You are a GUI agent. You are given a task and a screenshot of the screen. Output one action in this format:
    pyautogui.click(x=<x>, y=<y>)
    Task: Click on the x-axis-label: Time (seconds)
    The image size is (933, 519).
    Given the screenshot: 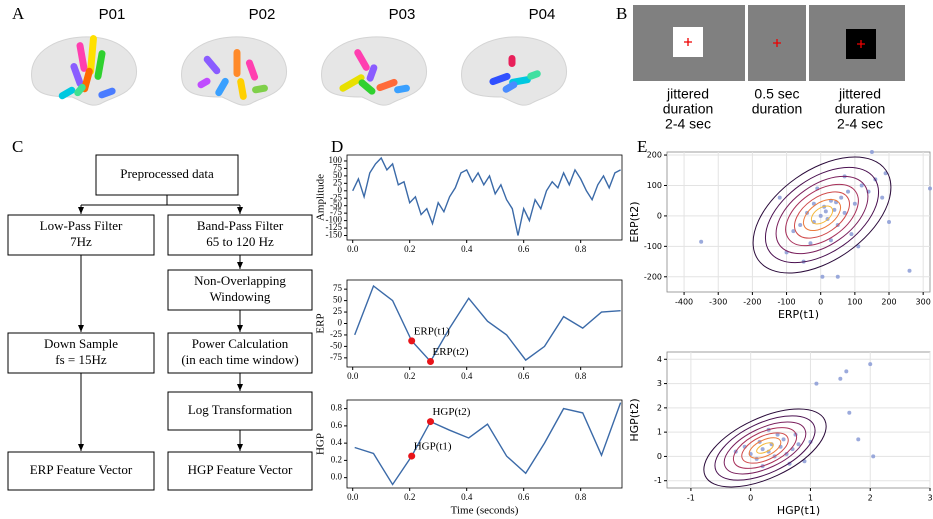 What is the action you would take?
    pyautogui.click(x=485, y=511)
    